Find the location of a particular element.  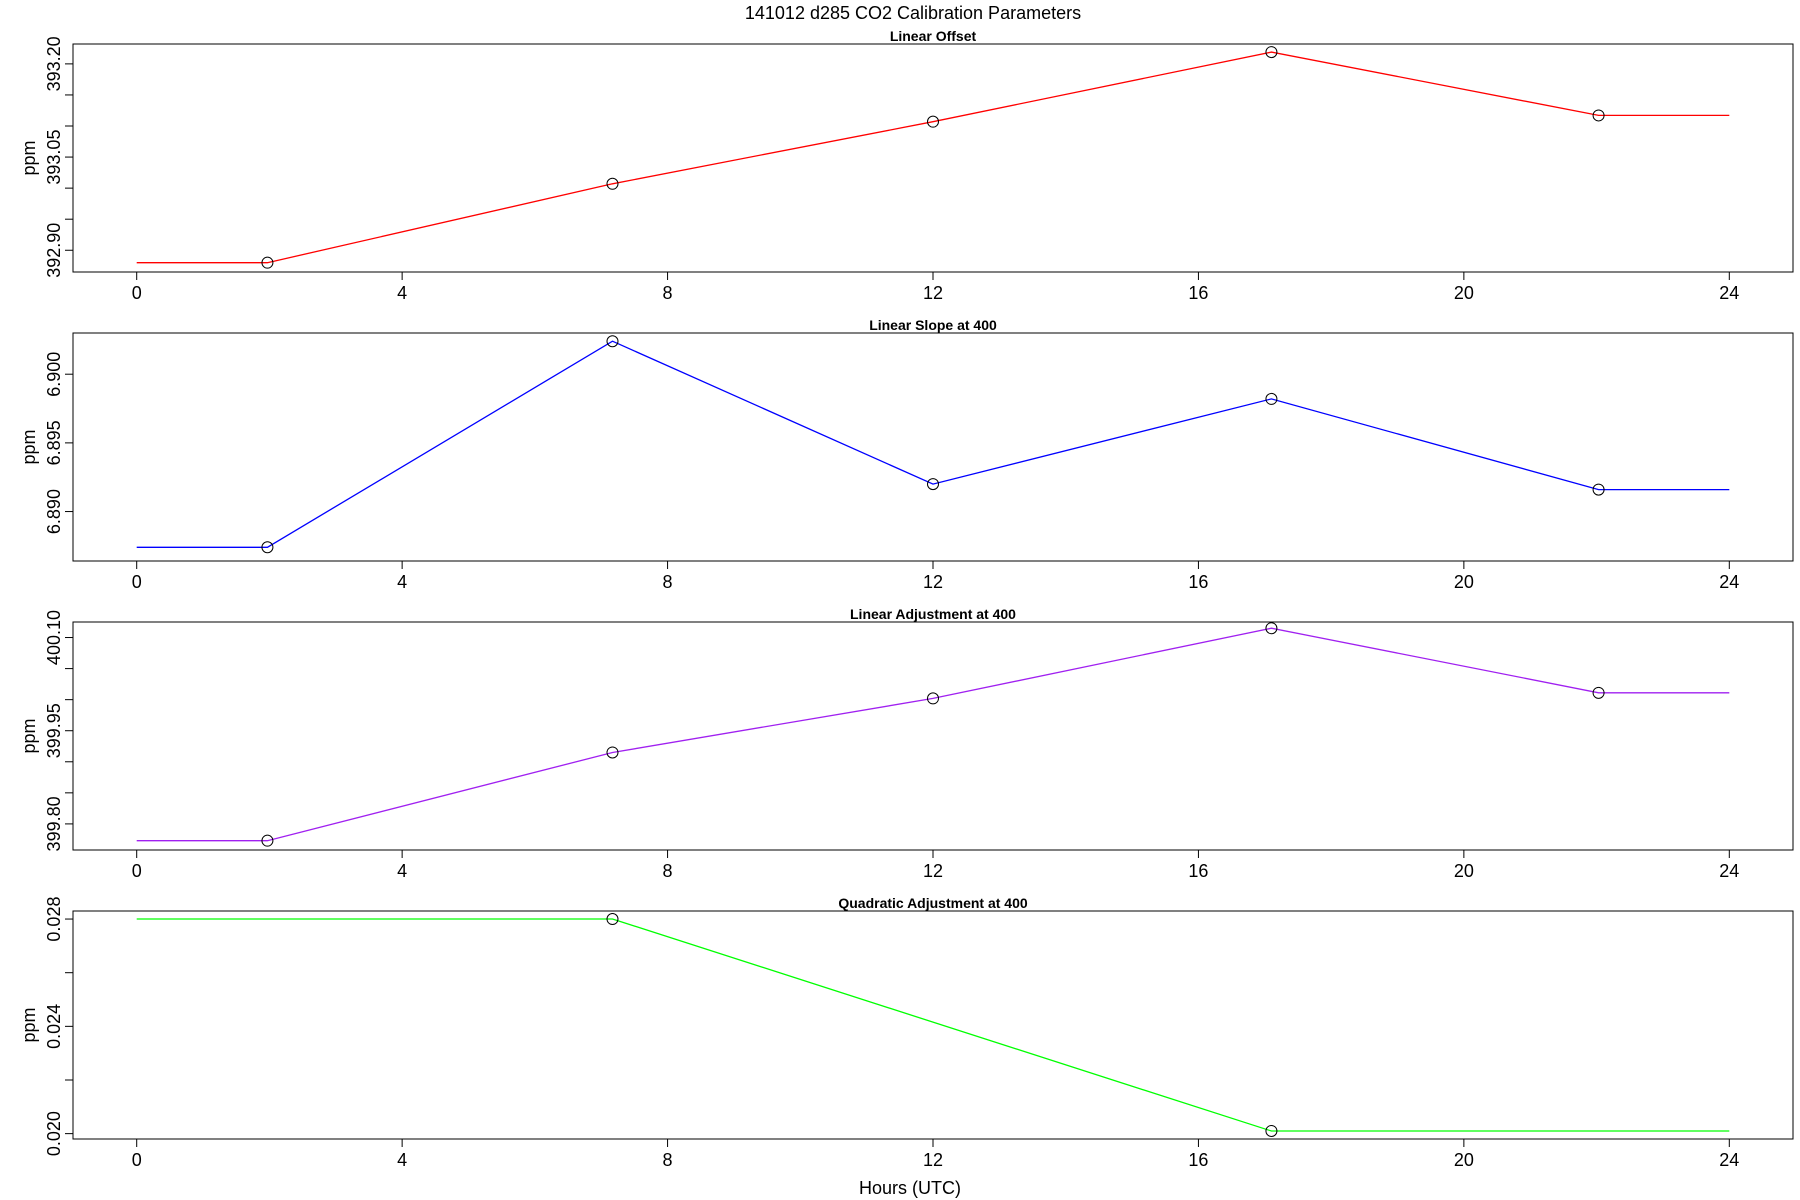

y-tick-label: 399.80 is located at coordinates (54, 823).